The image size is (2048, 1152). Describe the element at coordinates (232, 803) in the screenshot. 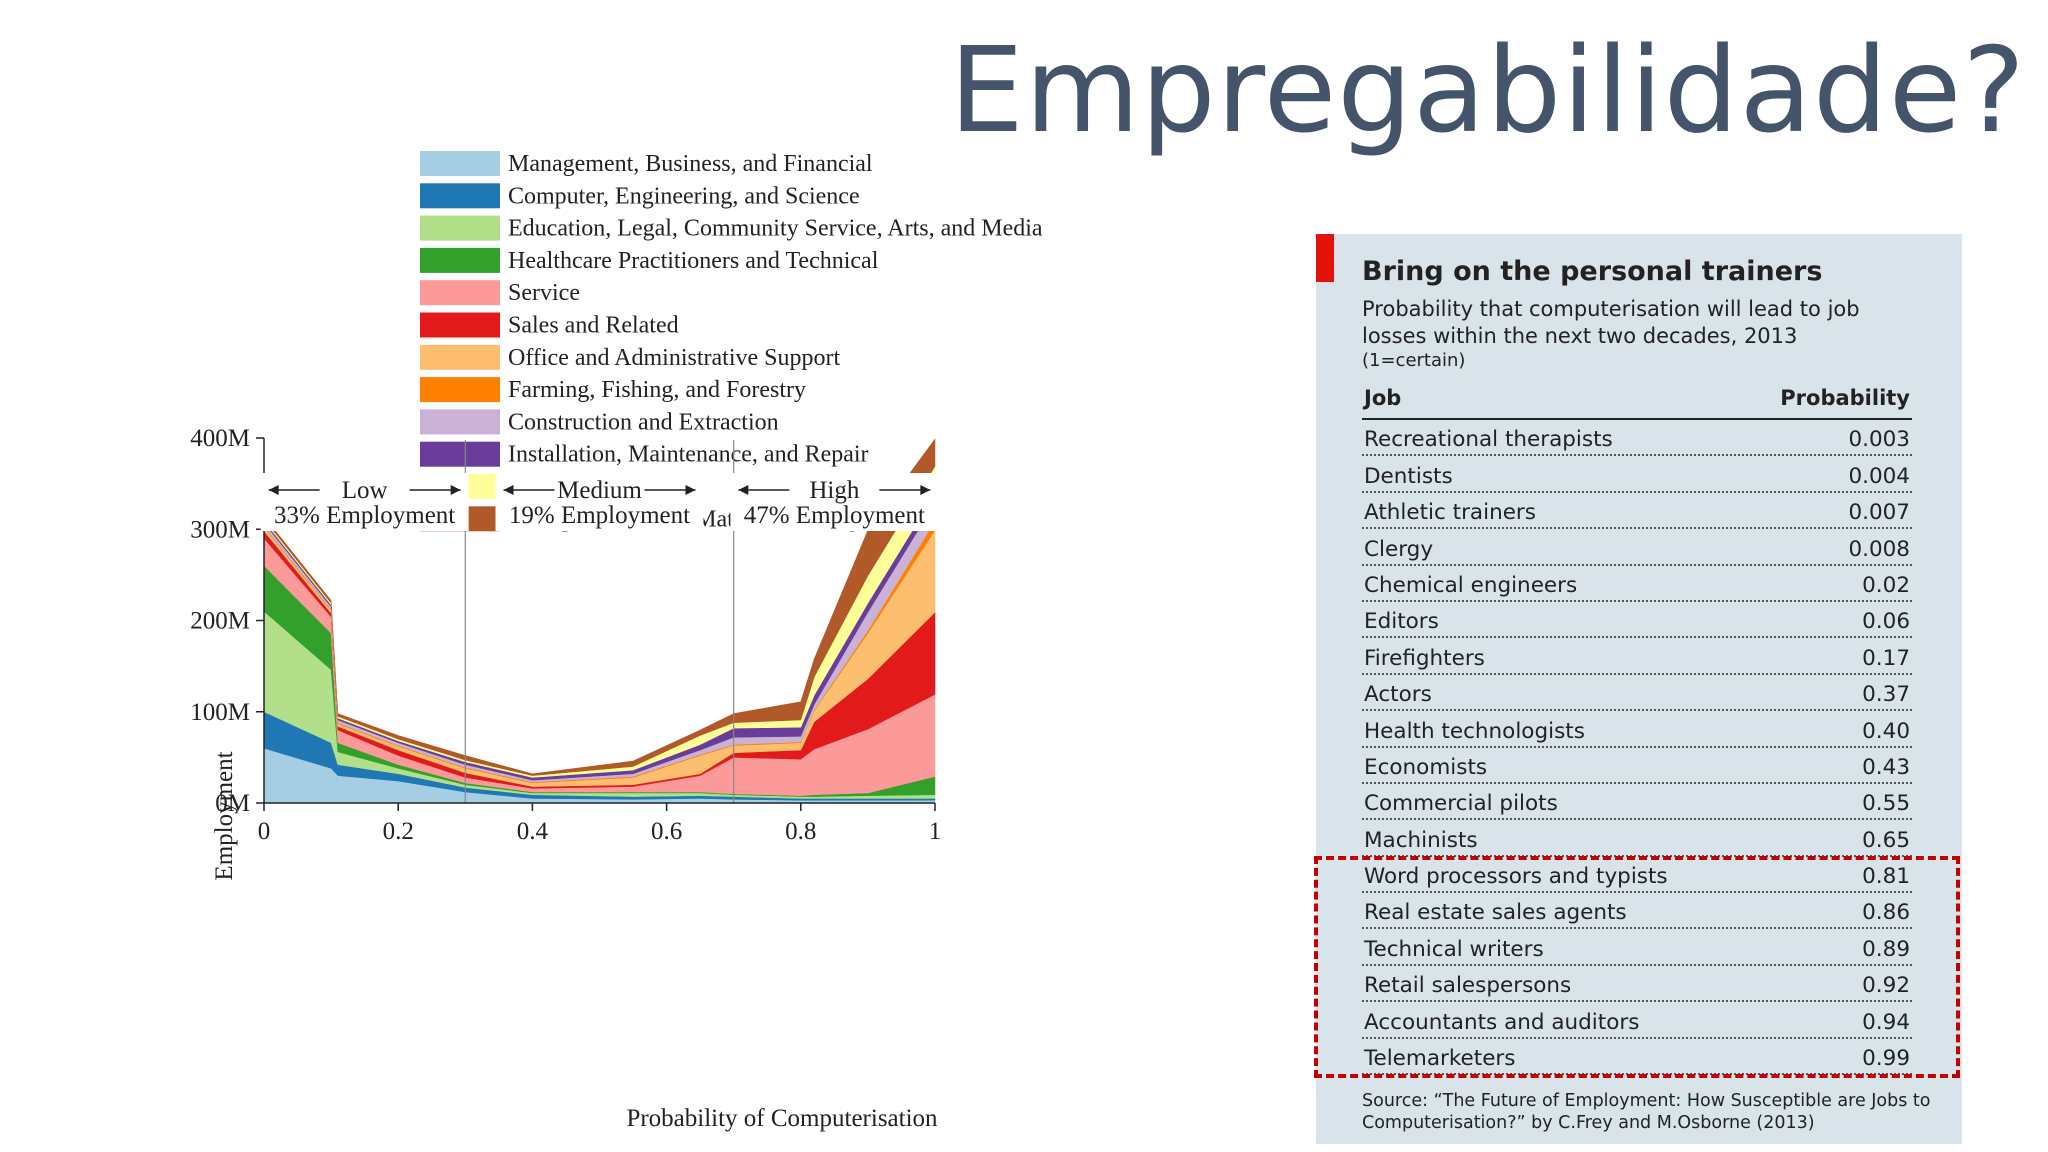

I see `y-tick-label: 0M` at that location.